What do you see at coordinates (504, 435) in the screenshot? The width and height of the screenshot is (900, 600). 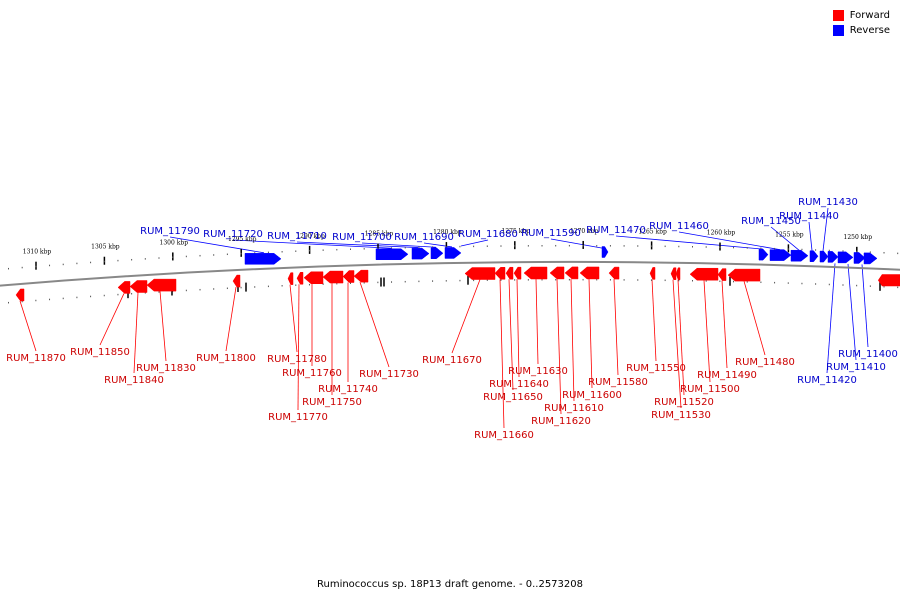 I see `gene-label-forward: RUM_11660` at bounding box center [504, 435].